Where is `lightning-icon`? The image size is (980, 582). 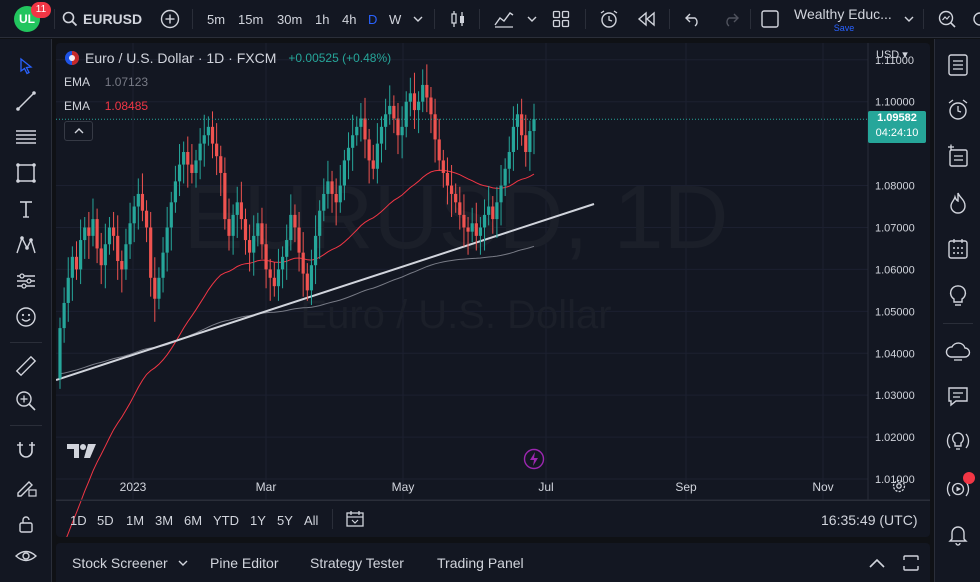
lightning-icon is located at coordinates (534, 459).